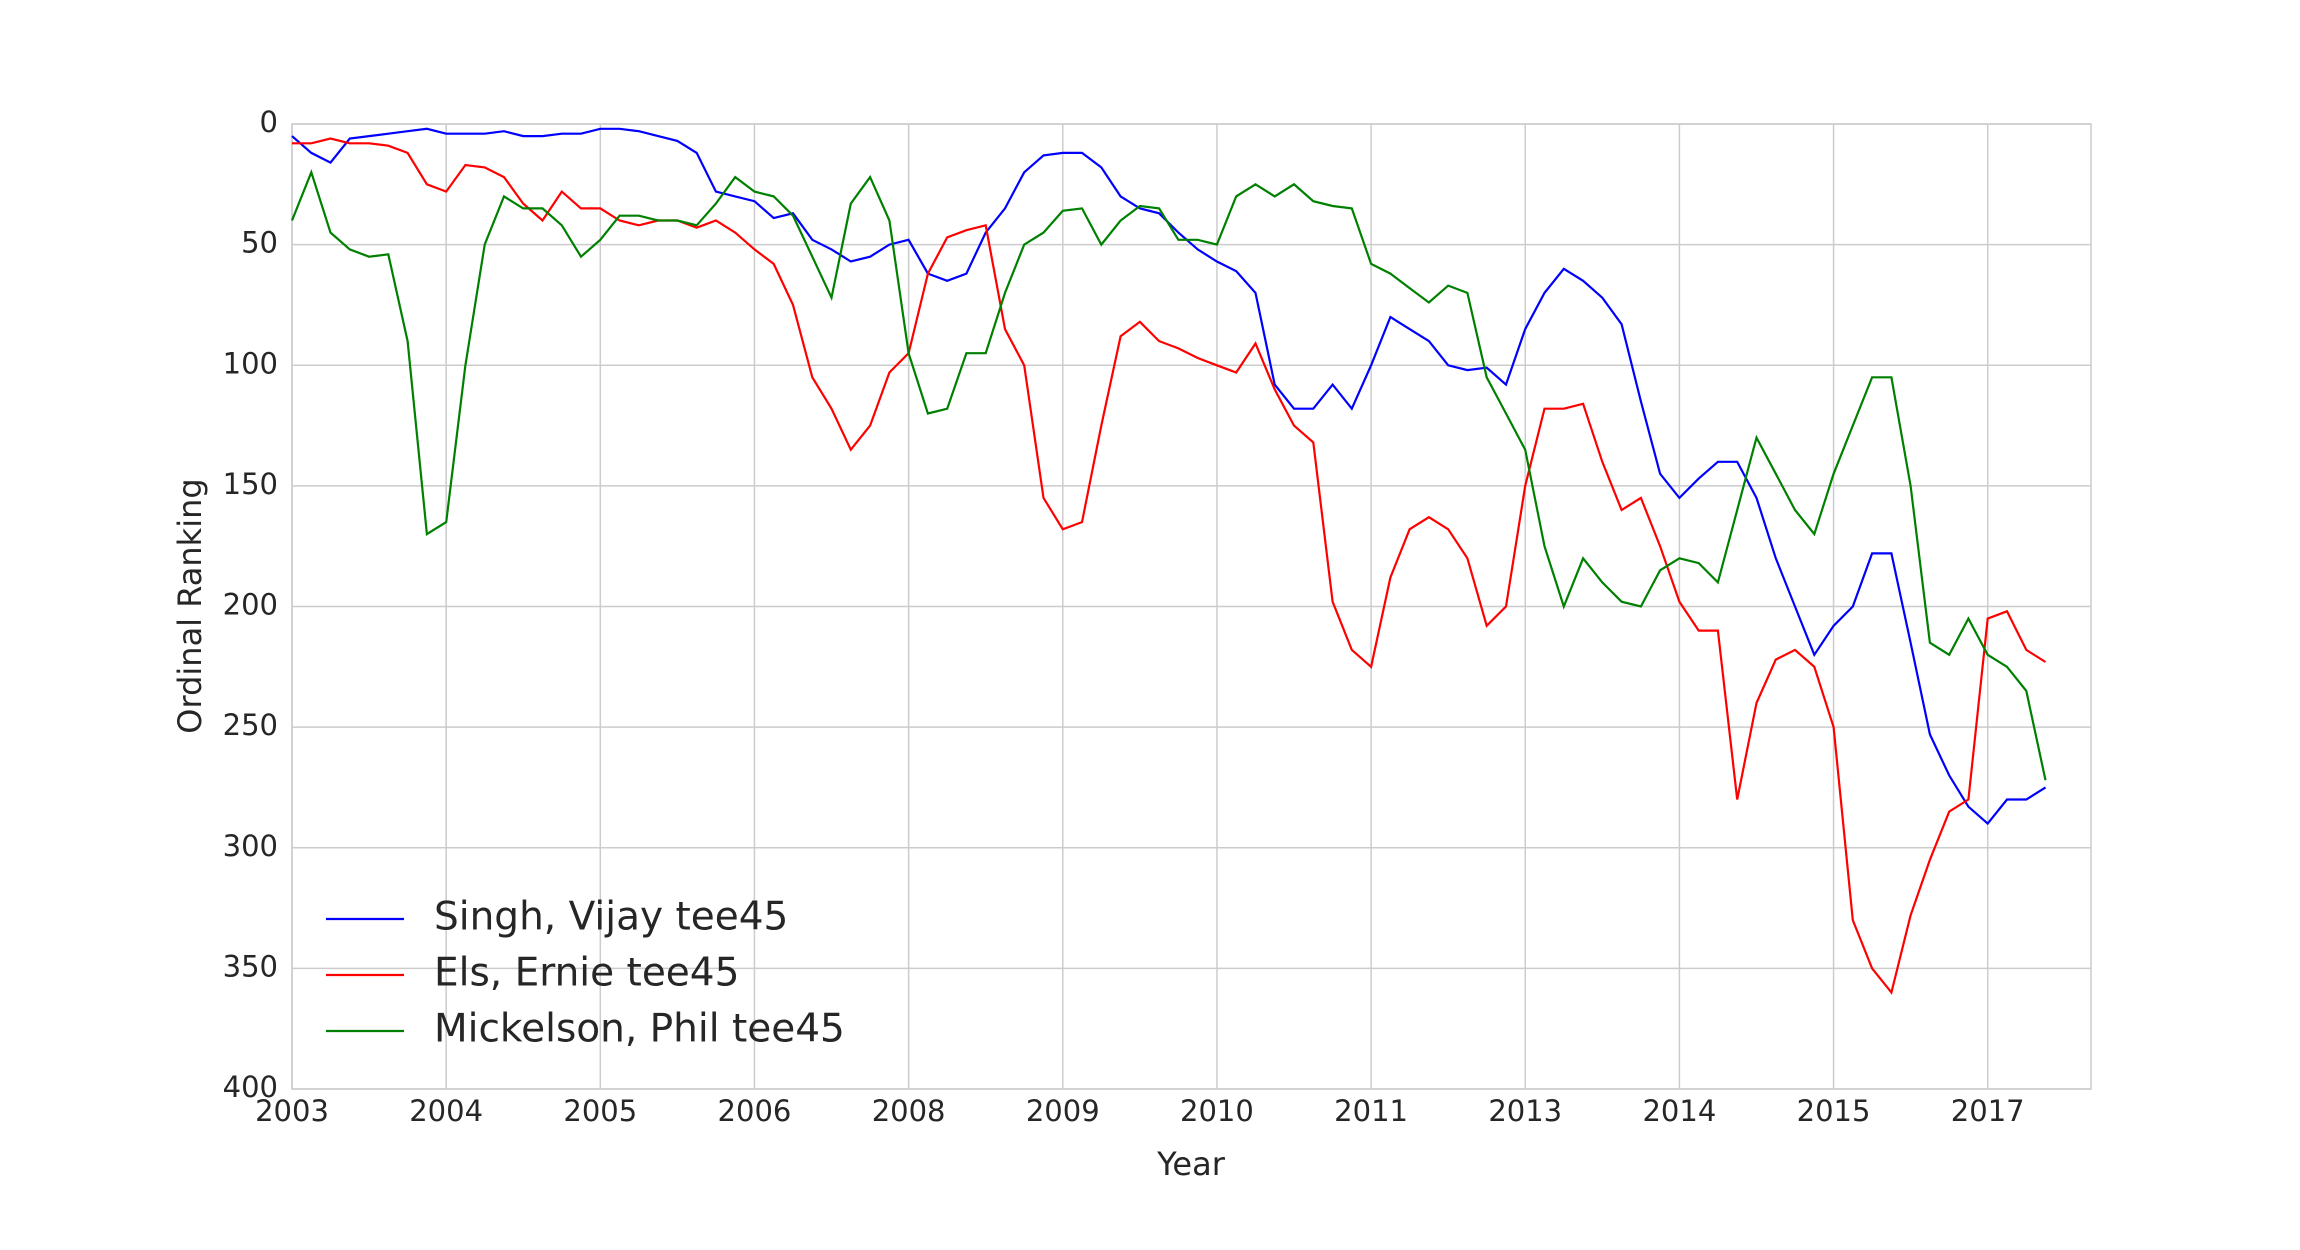 Image resolution: width=2300 pixels, height=1250 pixels. I want to click on x-tick-label: 2015, so click(1834, 1111).